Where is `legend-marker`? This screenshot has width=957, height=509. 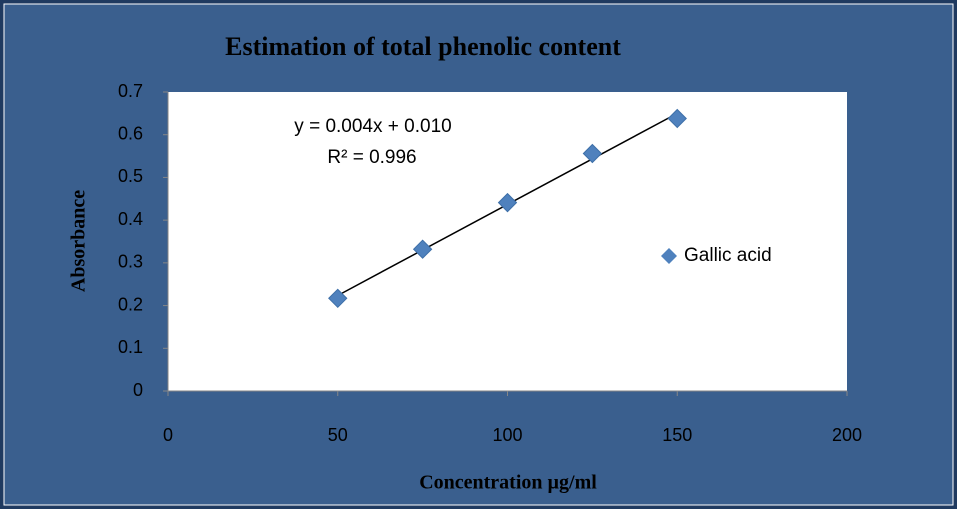
legend-marker is located at coordinates (669, 256).